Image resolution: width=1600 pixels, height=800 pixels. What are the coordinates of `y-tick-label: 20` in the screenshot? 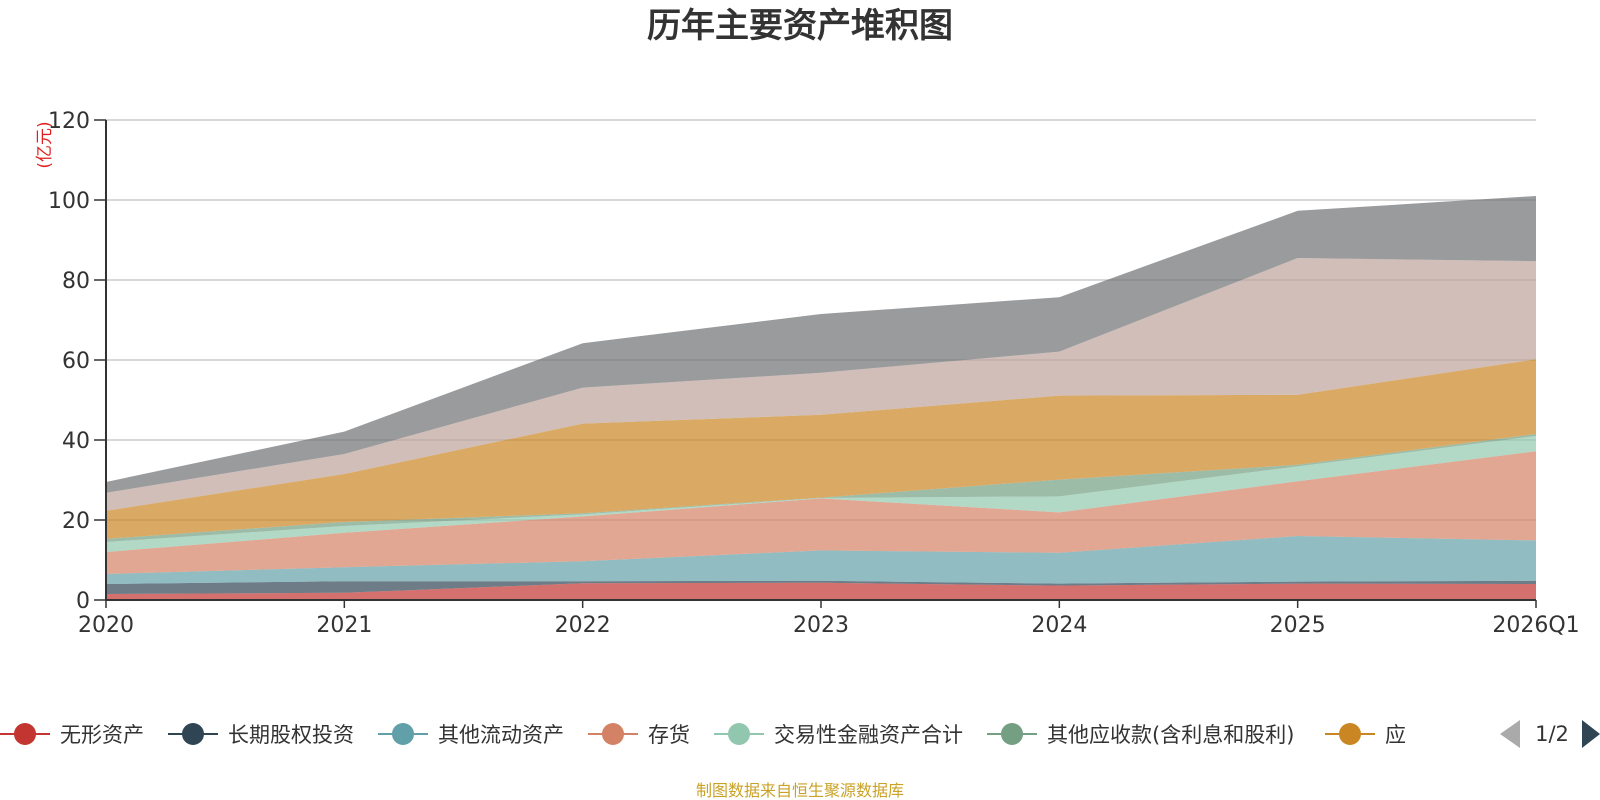 It's located at (76, 521).